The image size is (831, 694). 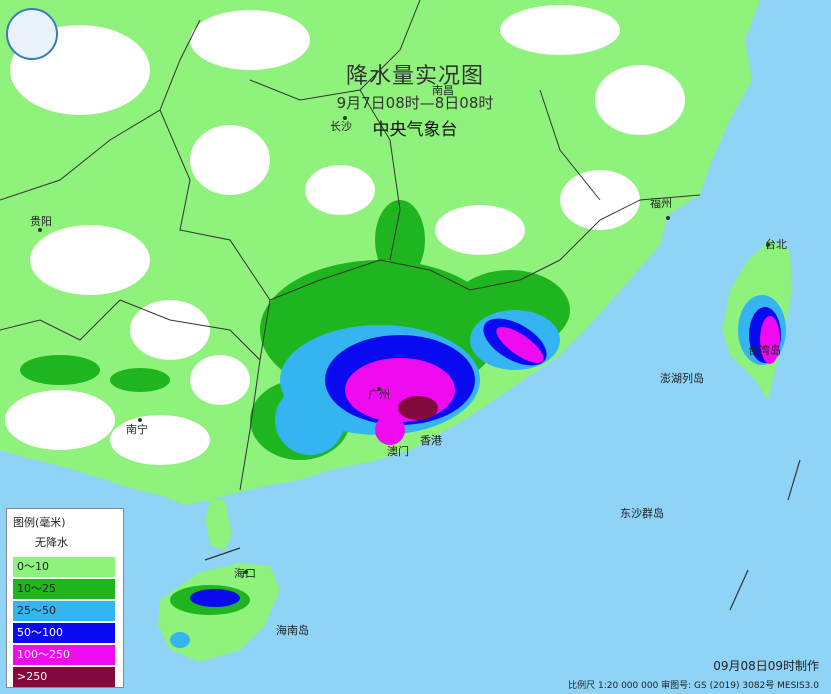 What do you see at coordinates (398, 451) in the screenshot?
I see `label-aomen: 澳门` at bounding box center [398, 451].